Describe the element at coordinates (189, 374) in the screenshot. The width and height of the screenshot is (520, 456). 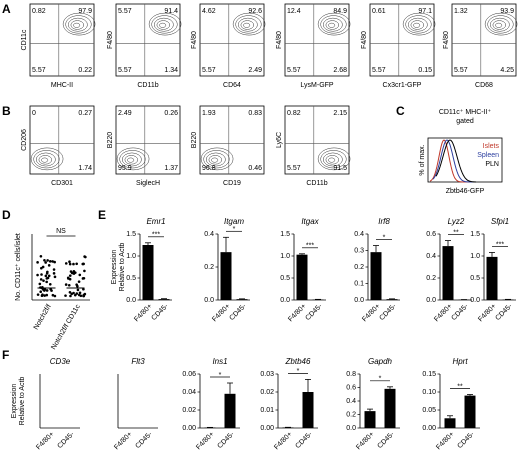
I see `y-tick-label: 0.06` at that location.